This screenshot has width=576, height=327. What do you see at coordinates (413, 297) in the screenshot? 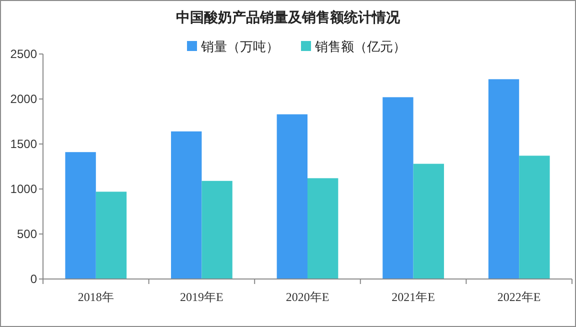
I see `x-tick-label: 2021年E` at bounding box center [413, 297].